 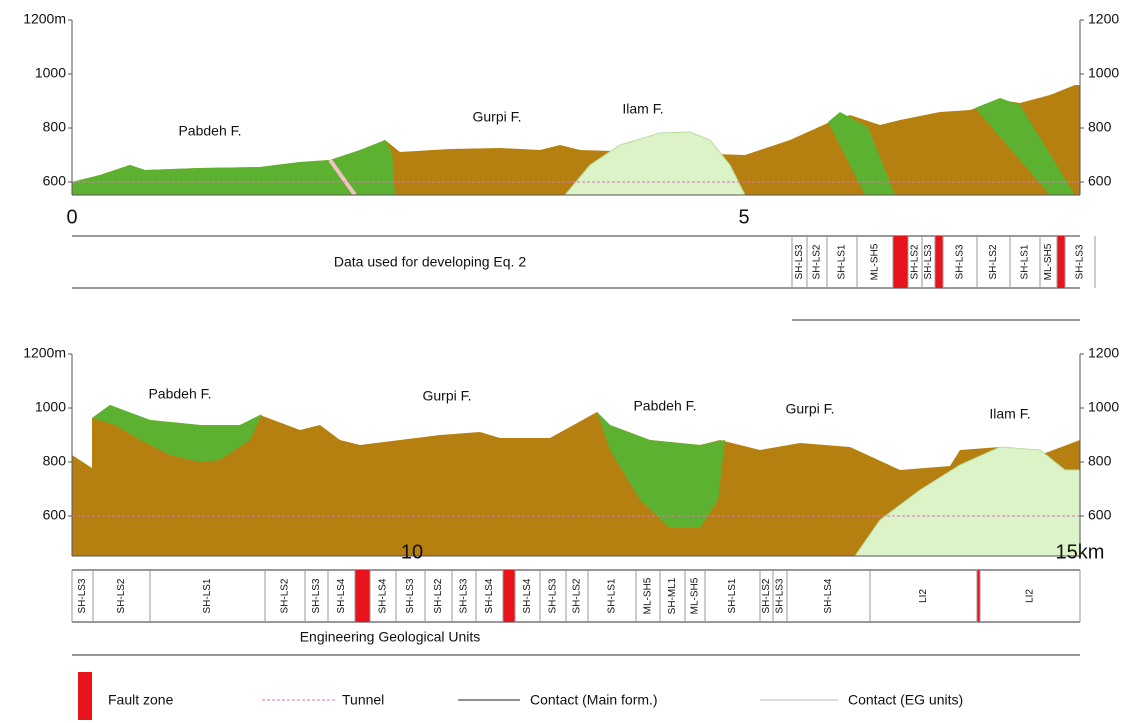 I want to click on ilam-formation, so click(x=654, y=163).